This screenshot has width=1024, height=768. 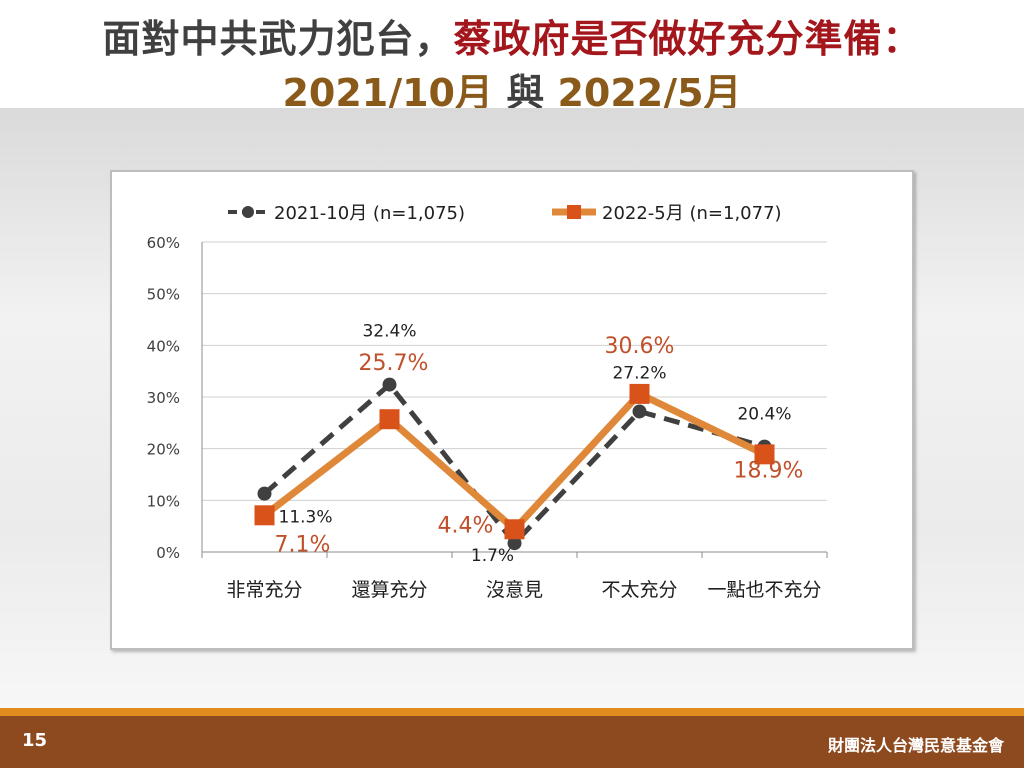 What do you see at coordinates (525, 93) in the screenshot?
I see `subtitle-connector: 與` at bounding box center [525, 93].